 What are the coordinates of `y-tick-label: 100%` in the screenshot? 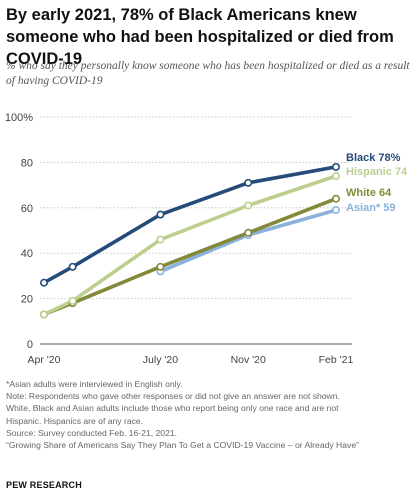 It's located at (19, 118).